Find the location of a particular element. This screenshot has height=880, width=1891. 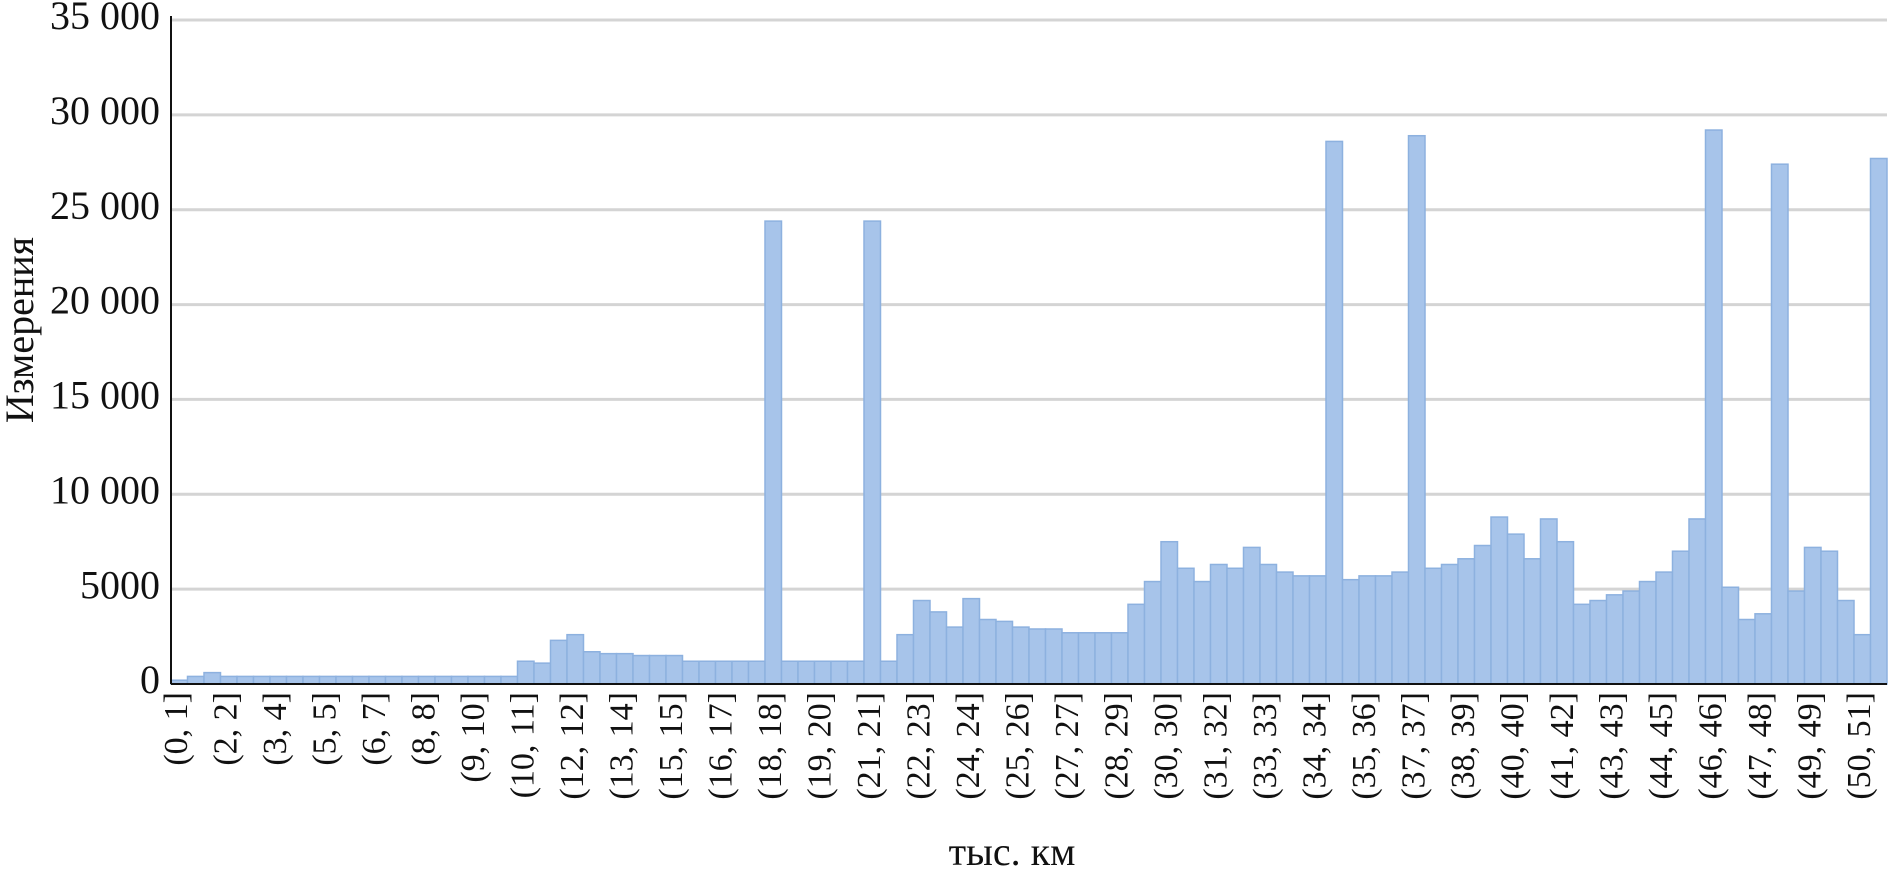

x-tick-label: (21, 21] is located at coordinates (869, 746).